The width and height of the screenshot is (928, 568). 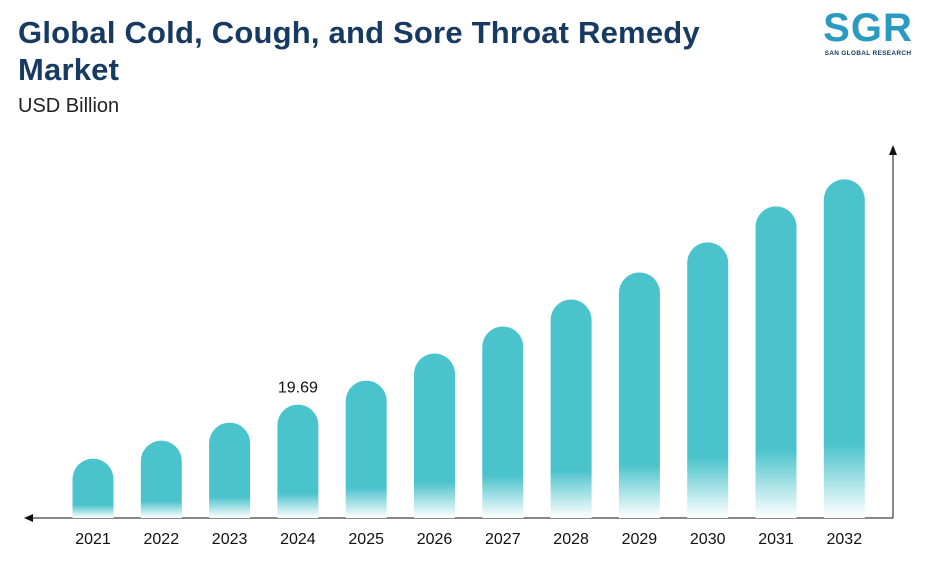 What do you see at coordinates (708, 380) in the screenshot?
I see `bar-2030` at bounding box center [708, 380].